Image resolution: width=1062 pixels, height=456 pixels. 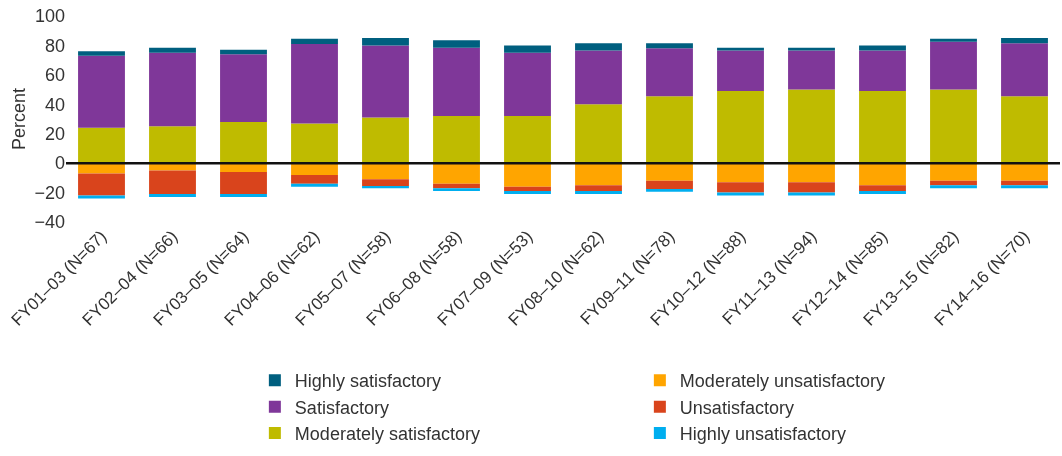 I want to click on y-tick-label: 20, so click(x=54, y=134).